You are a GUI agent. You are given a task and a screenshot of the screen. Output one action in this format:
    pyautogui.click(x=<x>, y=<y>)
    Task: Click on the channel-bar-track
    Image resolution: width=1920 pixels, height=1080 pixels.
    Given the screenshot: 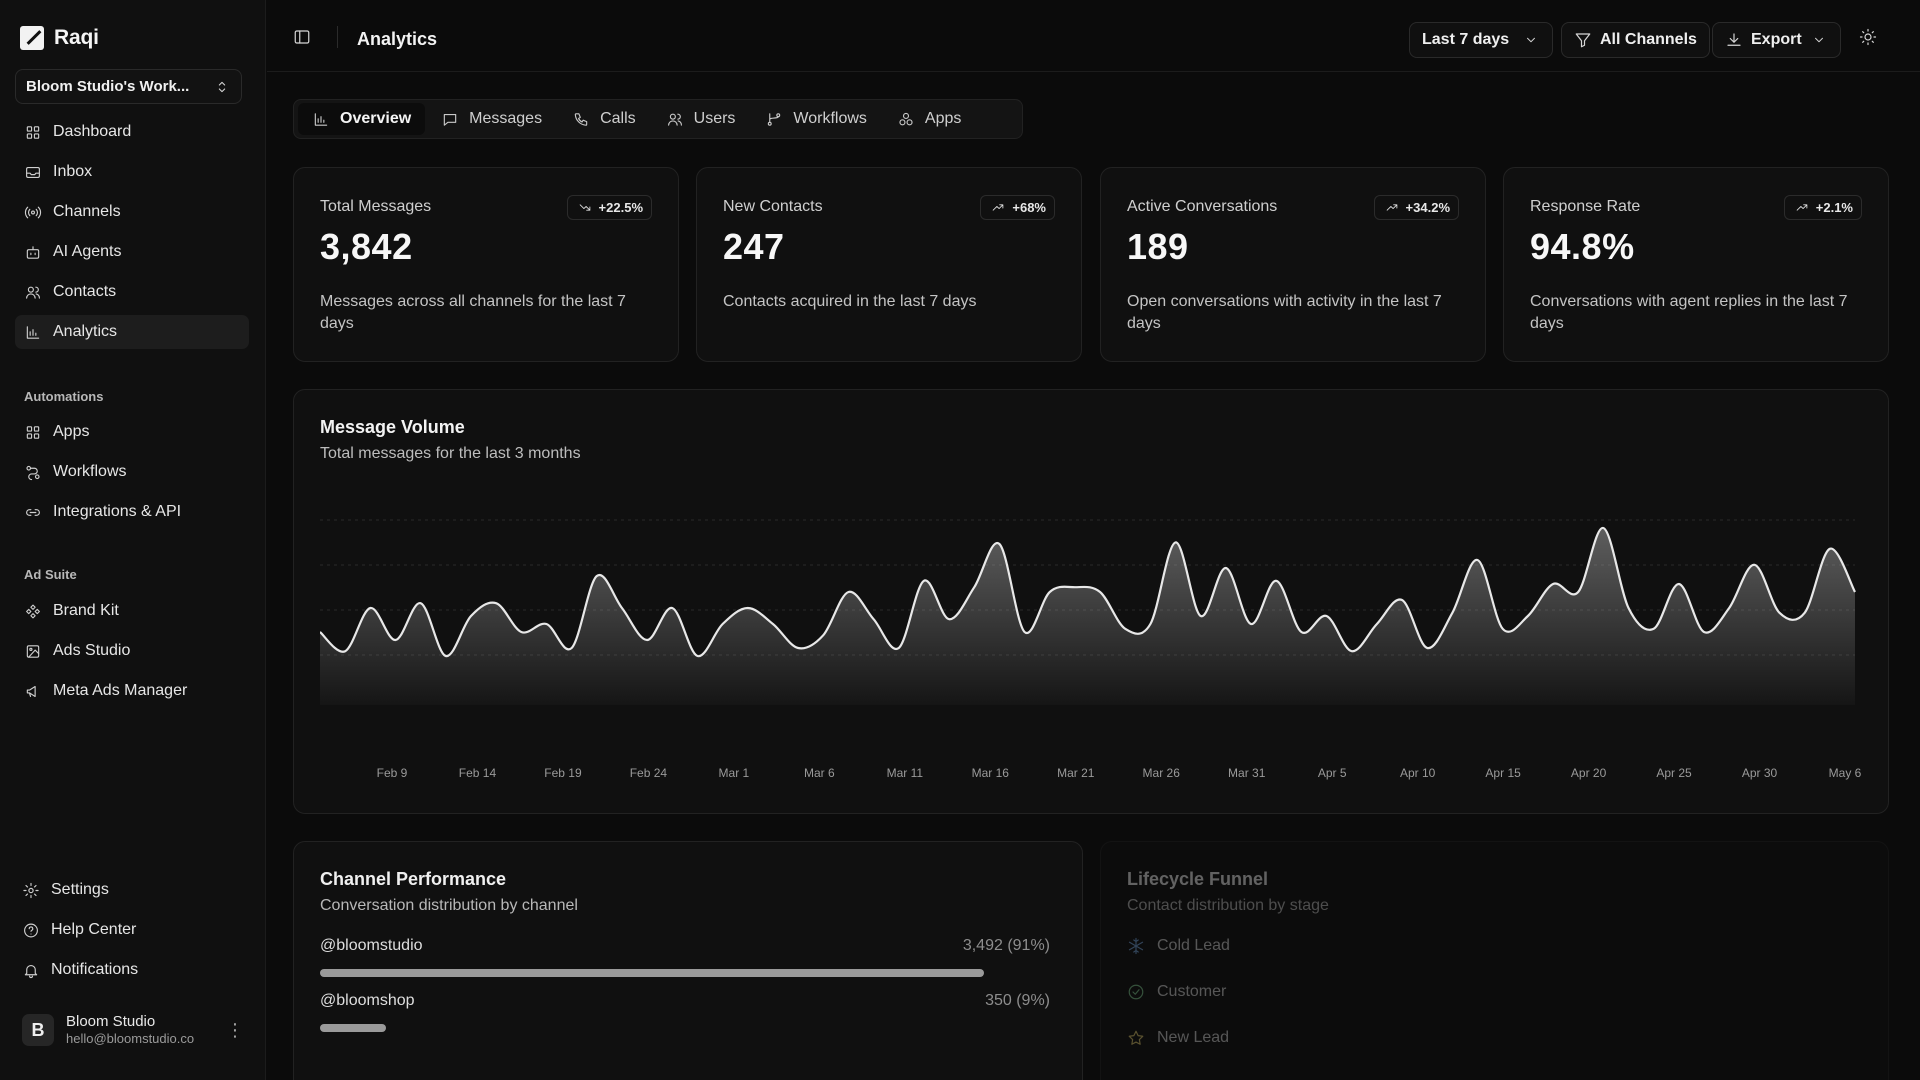 What is the action you would take?
    pyautogui.click(x=685, y=973)
    